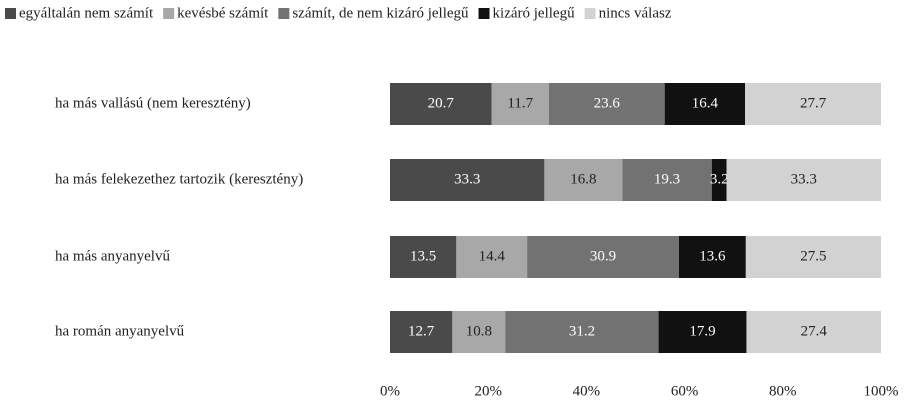 This screenshot has width=908, height=404. Describe the element at coordinates (120, 331) in the screenshot. I see `category-label: ha román anyanyelvű` at that location.